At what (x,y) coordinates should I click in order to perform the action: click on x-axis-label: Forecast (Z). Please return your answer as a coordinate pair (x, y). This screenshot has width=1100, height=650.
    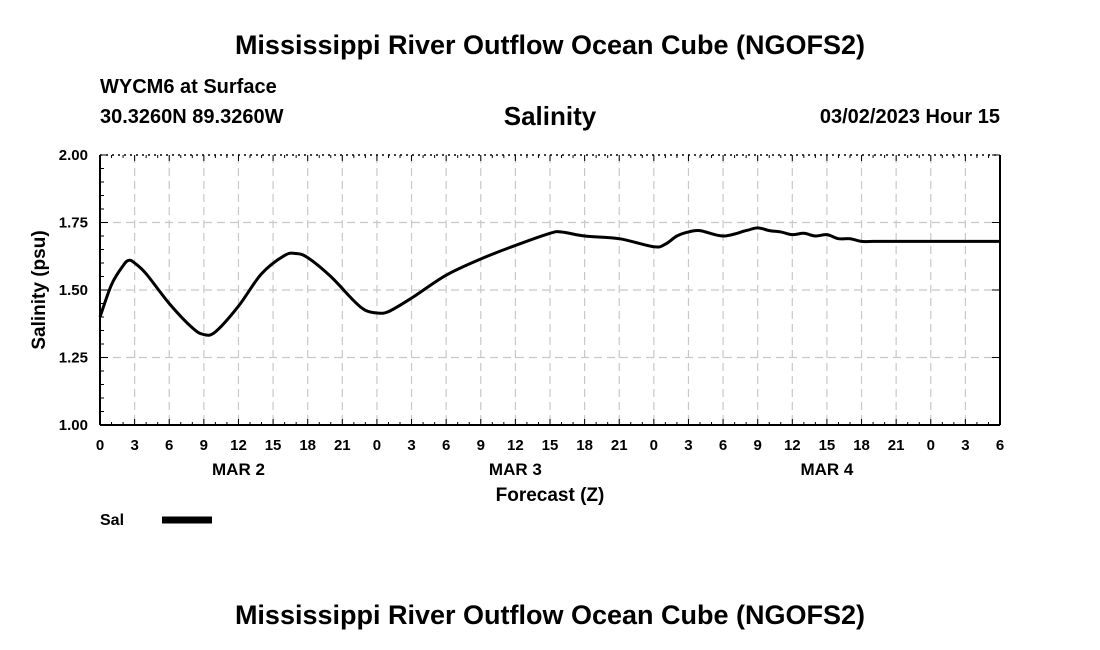
    Looking at the image, I should click on (550, 495).